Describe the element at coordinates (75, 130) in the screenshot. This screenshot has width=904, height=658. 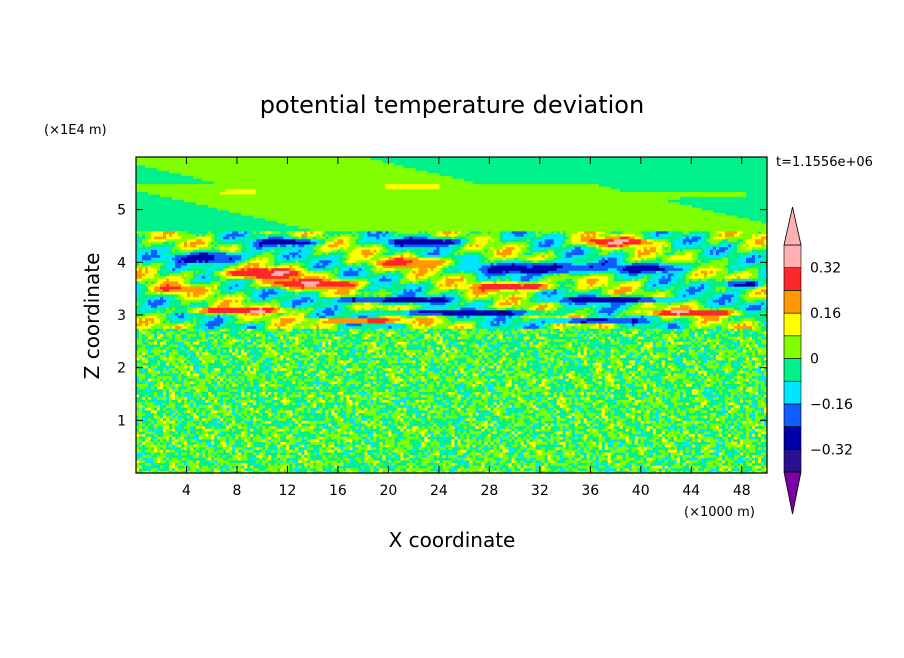
I see `y-scale-label: (×1E4 m)` at that location.